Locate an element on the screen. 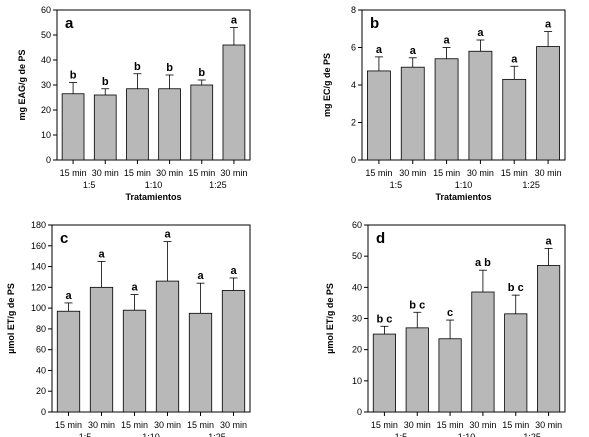 This screenshot has width=589, height=437. significance-label: a b is located at coordinates (483, 263).